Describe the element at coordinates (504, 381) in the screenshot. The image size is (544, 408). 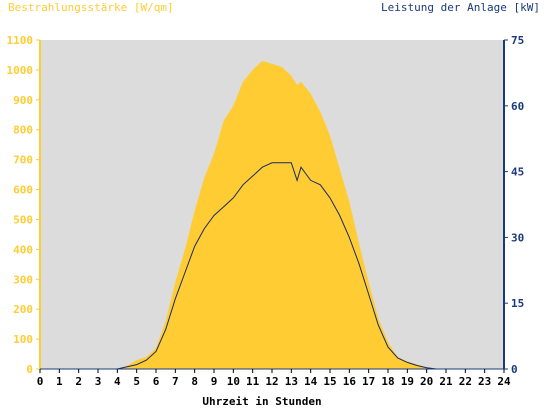
I see `x-tick-label: 24` at that location.